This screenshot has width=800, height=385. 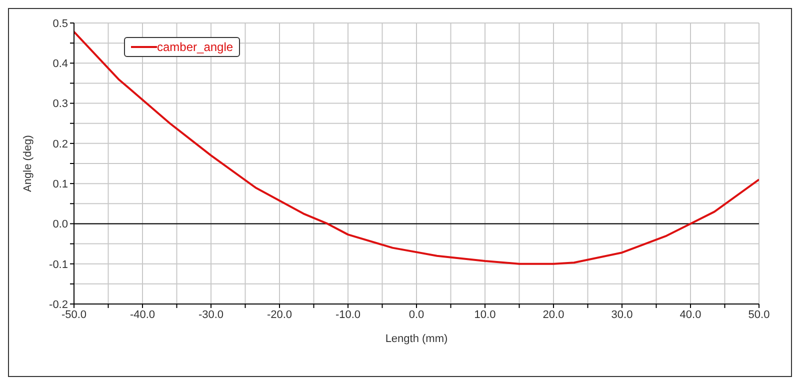 What do you see at coordinates (143, 314) in the screenshot?
I see `x-tick-label: -40.0` at bounding box center [143, 314].